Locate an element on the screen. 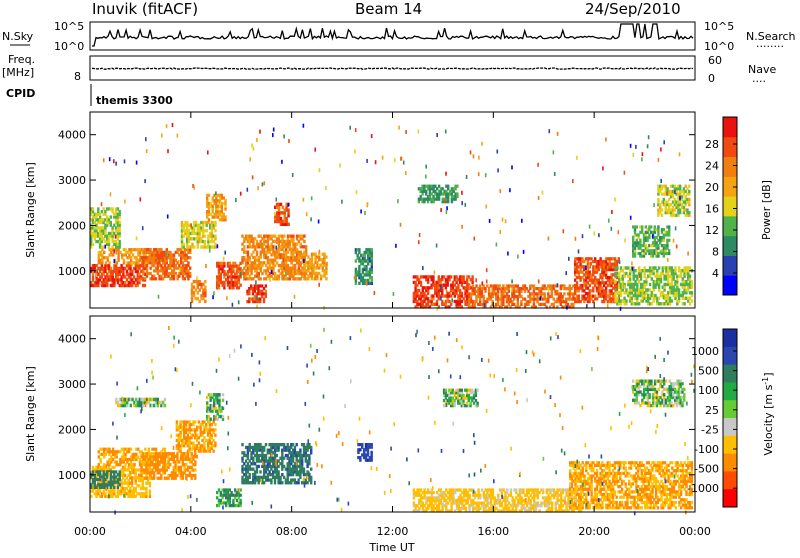 Image resolution: width=800 pixels, height=558 pixels. nave-tick-bottom: 0 is located at coordinates (711, 78).